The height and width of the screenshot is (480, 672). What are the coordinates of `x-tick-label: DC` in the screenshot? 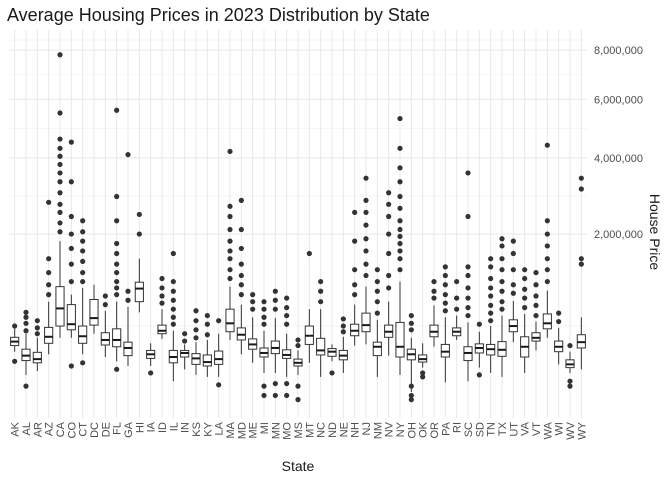 It's located at (95, 430).